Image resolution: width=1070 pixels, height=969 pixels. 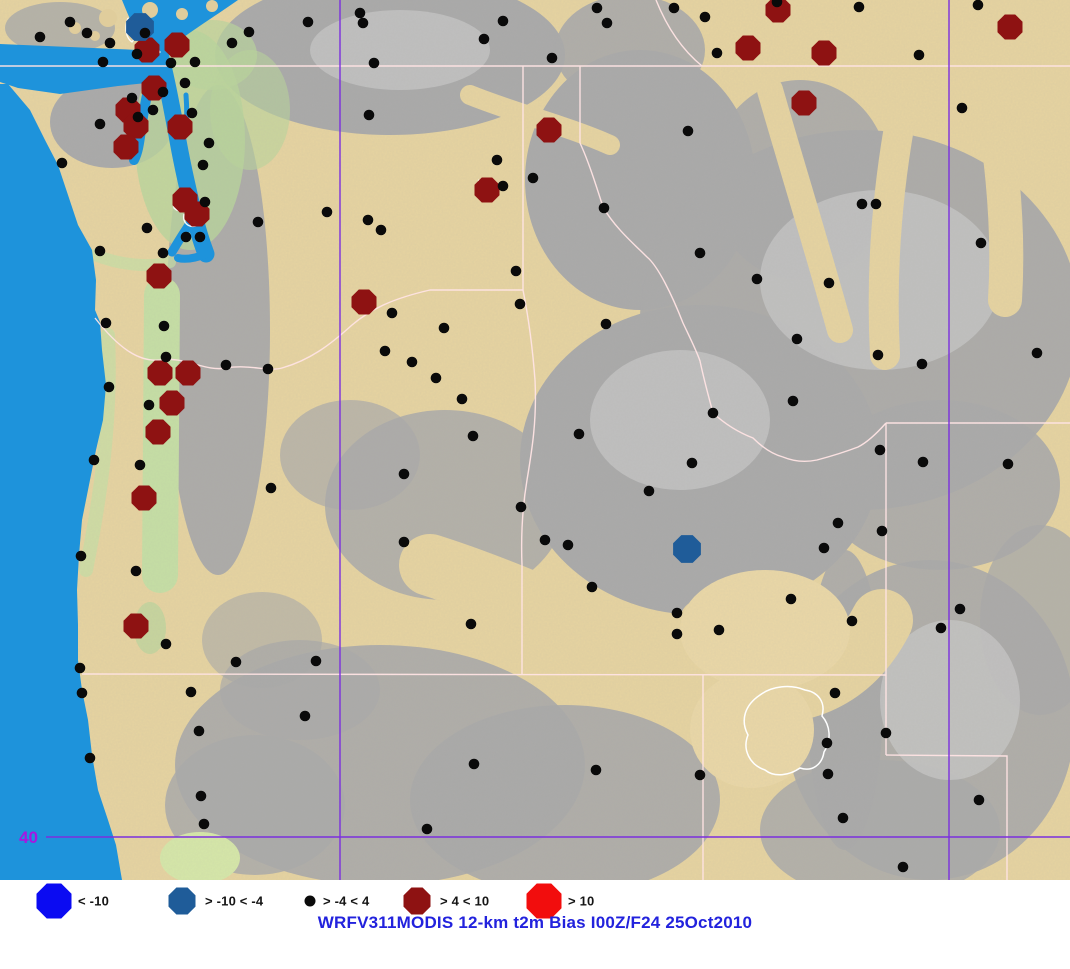 What do you see at coordinates (28, 837) in the screenshot?
I see `latitude-label-40: 40` at bounding box center [28, 837].